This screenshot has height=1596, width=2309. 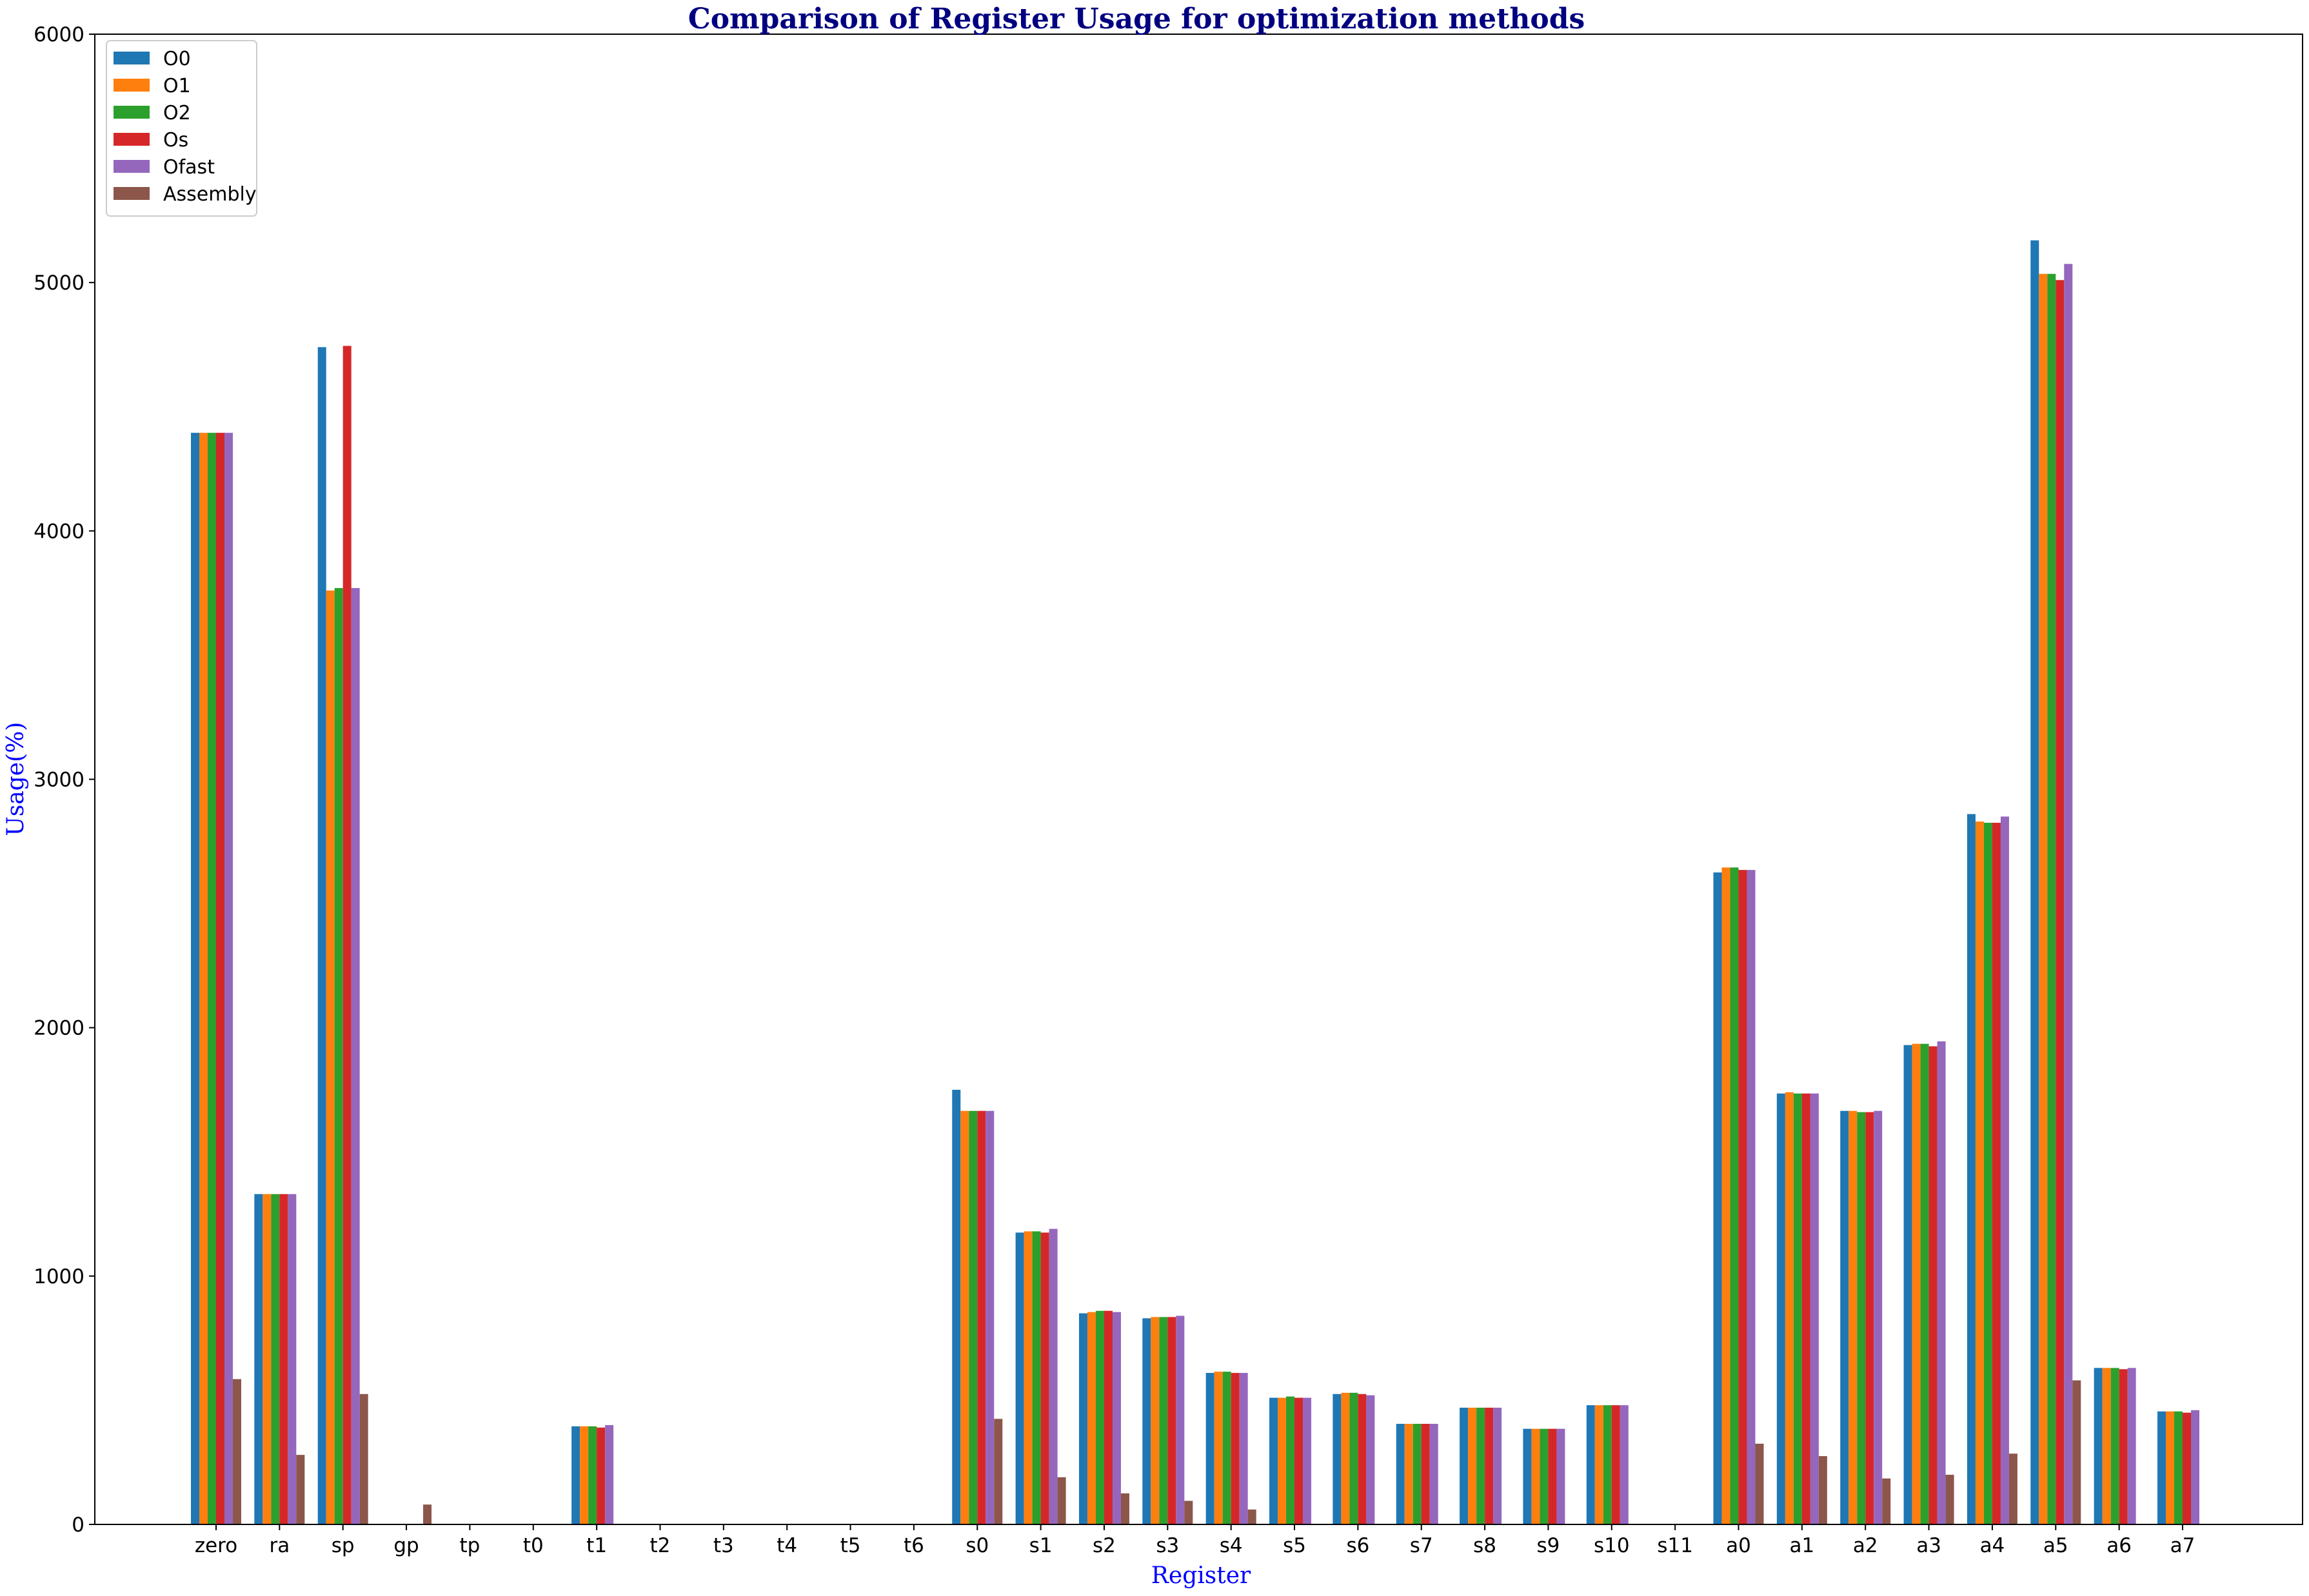 I want to click on series-assembly-bars, so click(x=1157, y=1451).